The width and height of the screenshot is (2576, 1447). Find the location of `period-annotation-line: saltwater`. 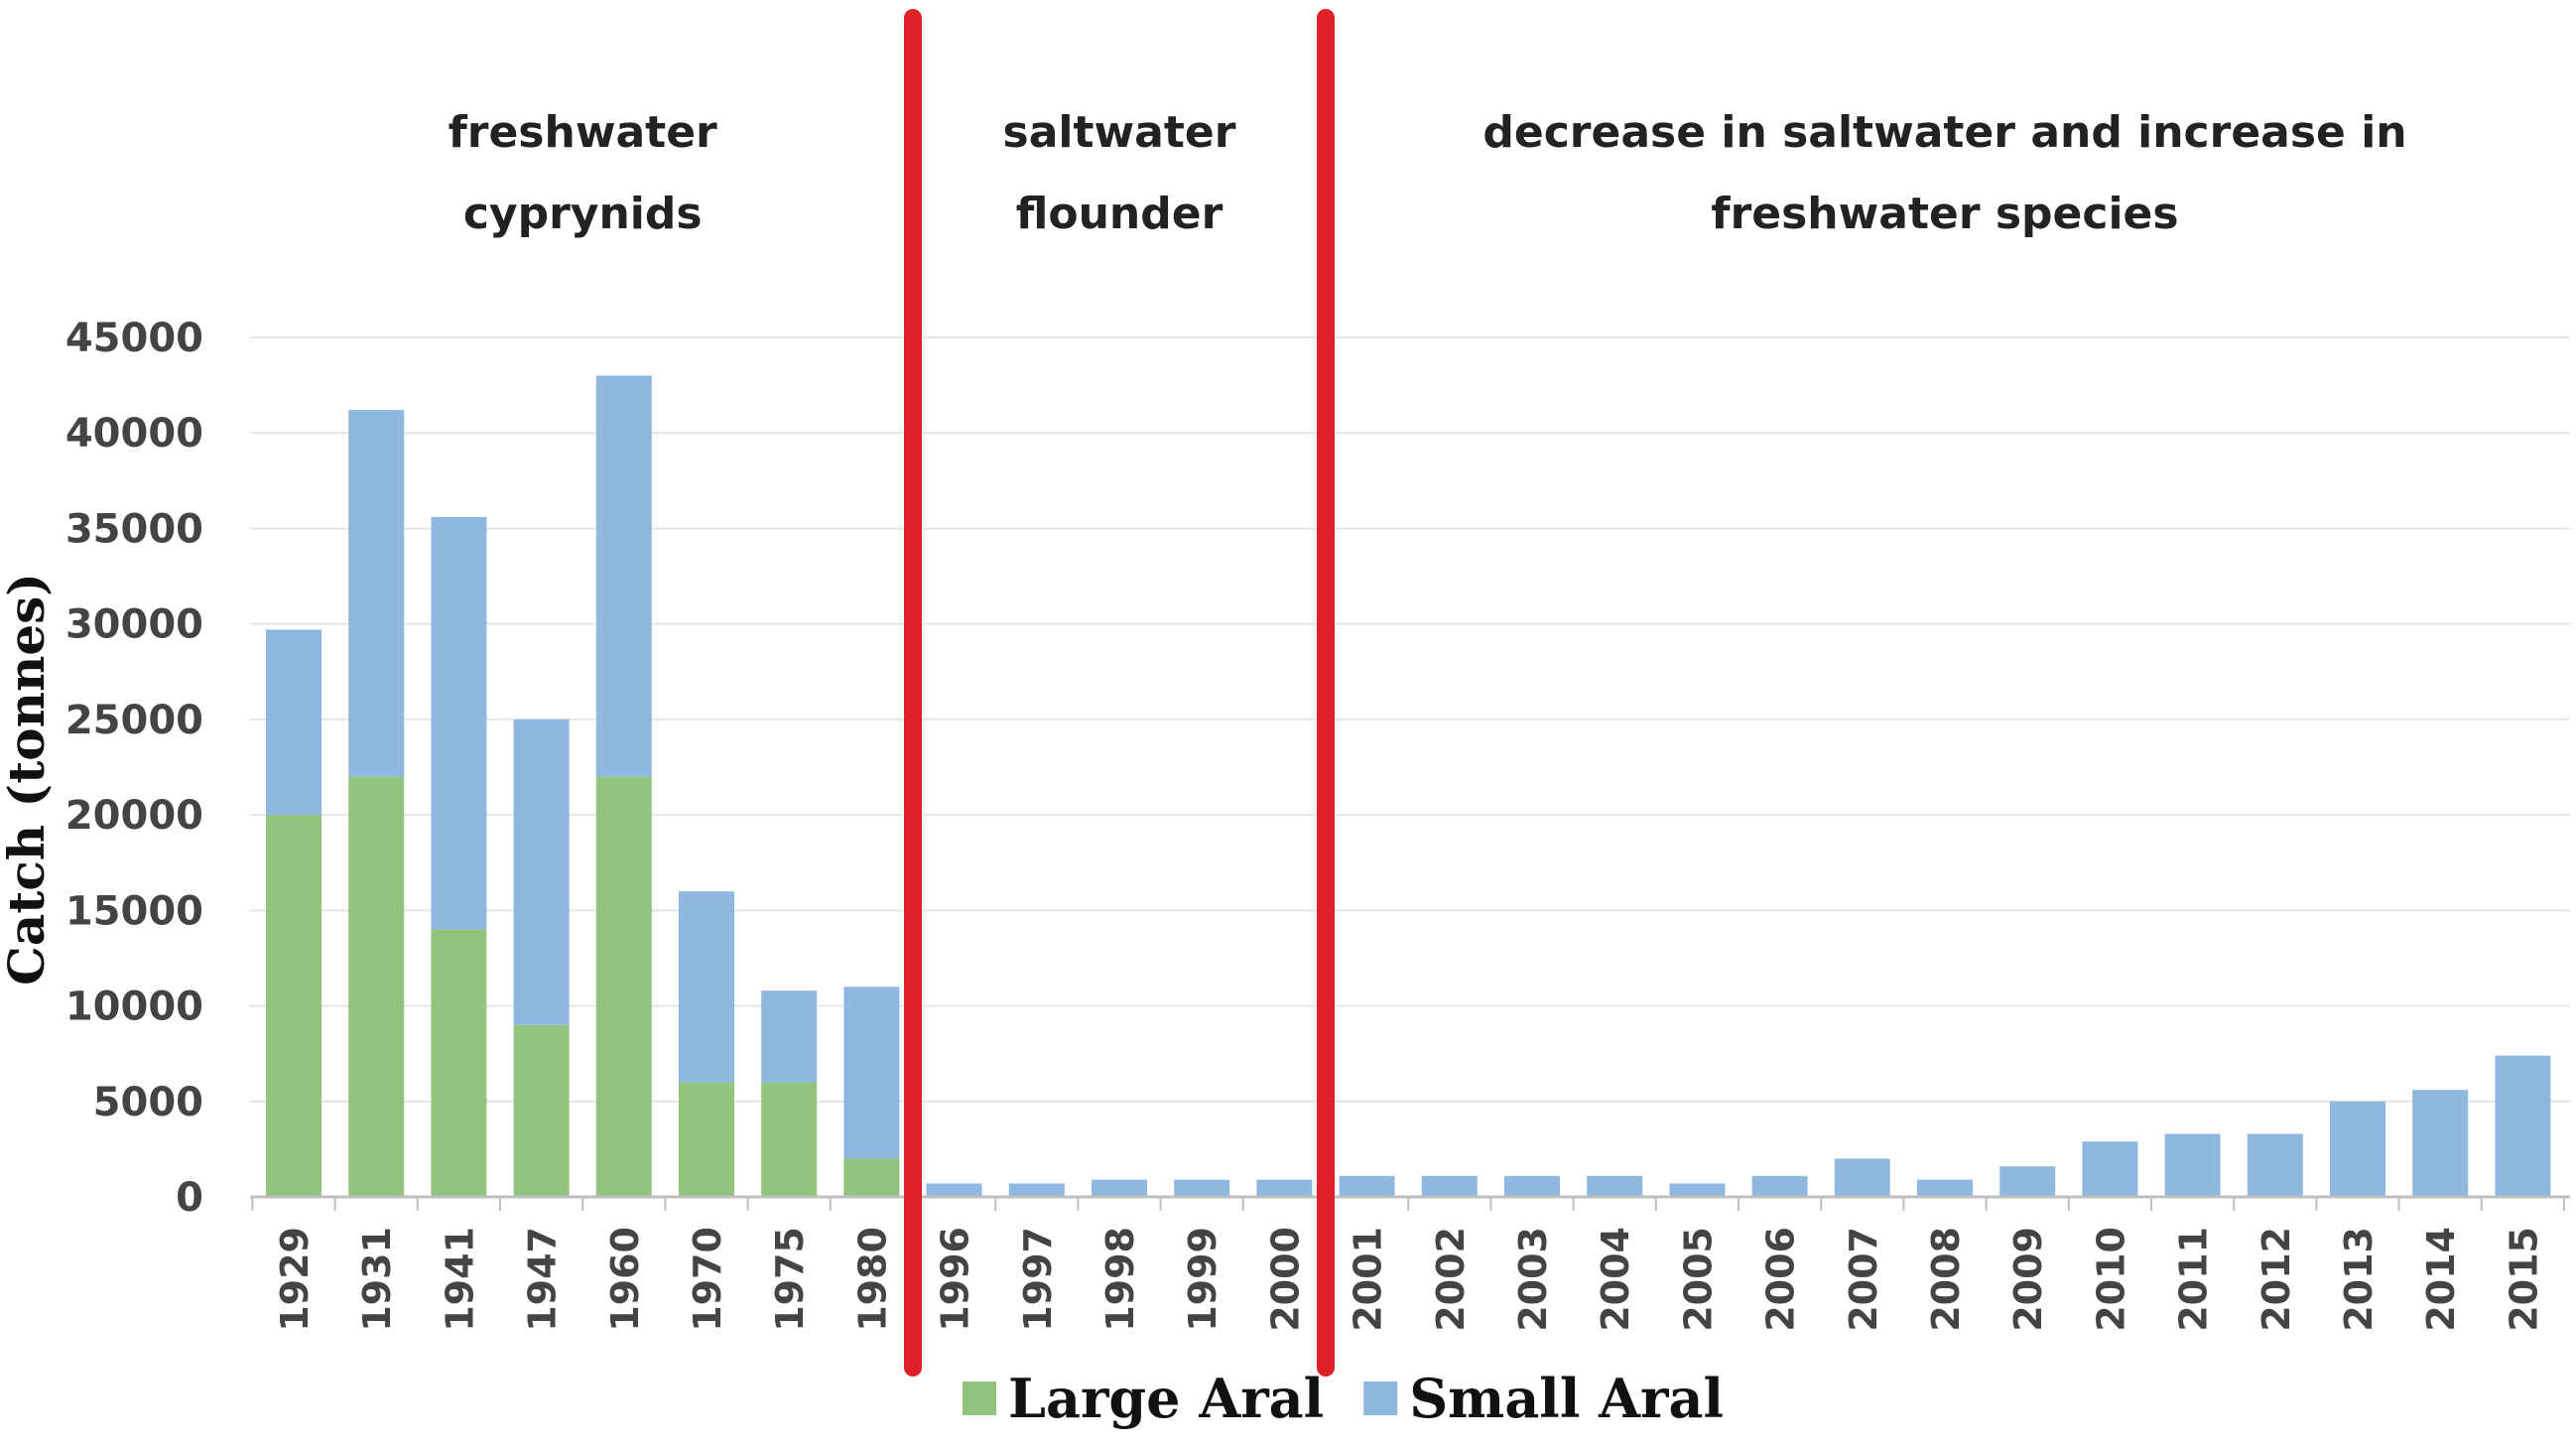

period-annotation-line: saltwater is located at coordinates (1120, 132).